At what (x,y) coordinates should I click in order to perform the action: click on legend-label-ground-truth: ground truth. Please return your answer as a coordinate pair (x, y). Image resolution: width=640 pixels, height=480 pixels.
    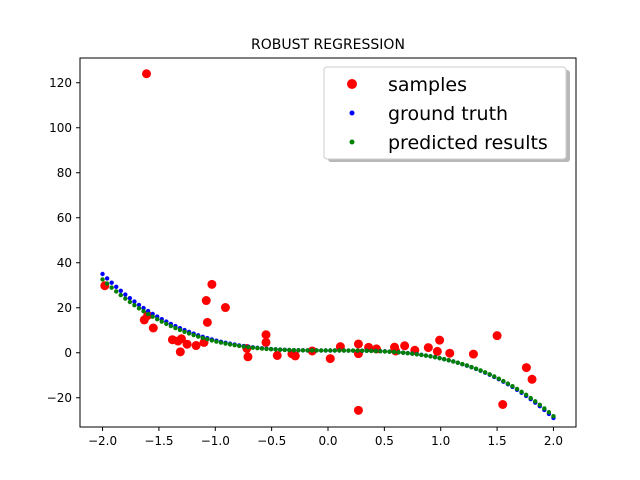
    Looking at the image, I should click on (448, 114).